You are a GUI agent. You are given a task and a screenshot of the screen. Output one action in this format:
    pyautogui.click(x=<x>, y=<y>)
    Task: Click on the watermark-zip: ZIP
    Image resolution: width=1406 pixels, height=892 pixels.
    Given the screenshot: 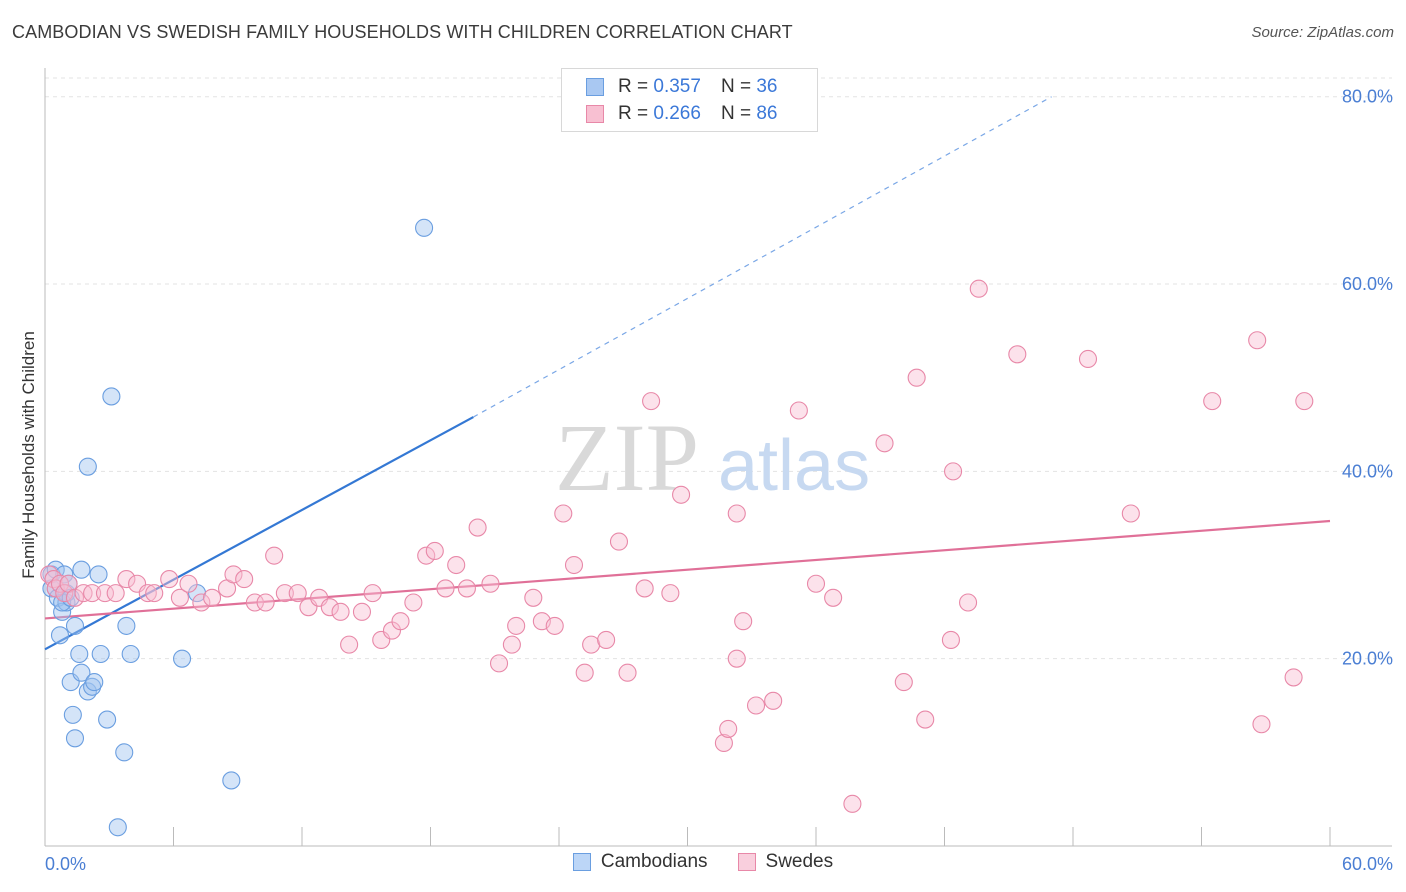 What is the action you would take?
    pyautogui.click(x=627, y=457)
    